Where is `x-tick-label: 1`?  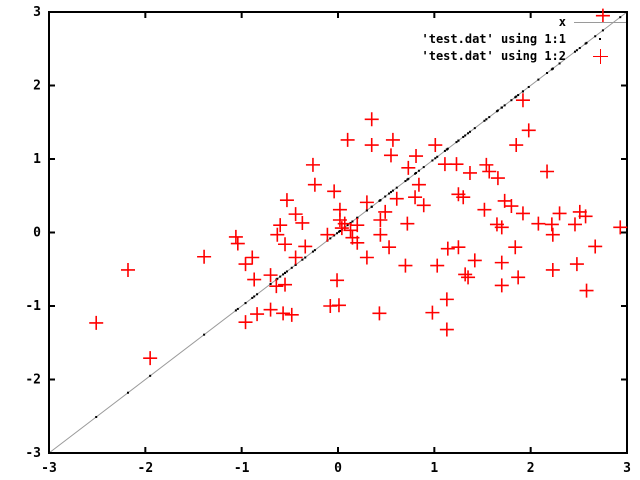 x-tick-label: 1 is located at coordinates (434, 468).